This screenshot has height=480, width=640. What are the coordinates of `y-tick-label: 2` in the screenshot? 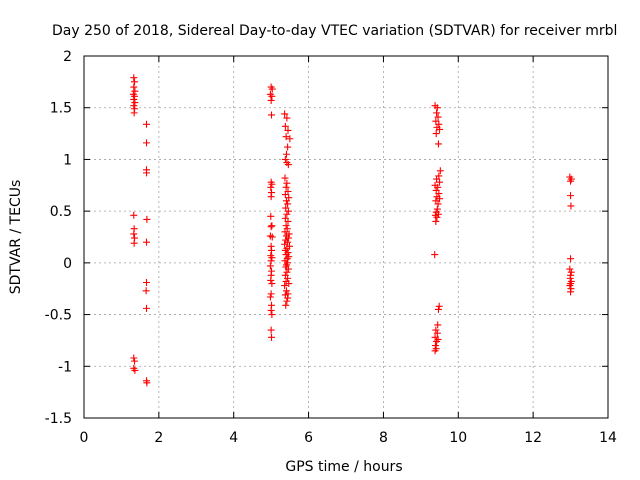 It's located at (67, 57).